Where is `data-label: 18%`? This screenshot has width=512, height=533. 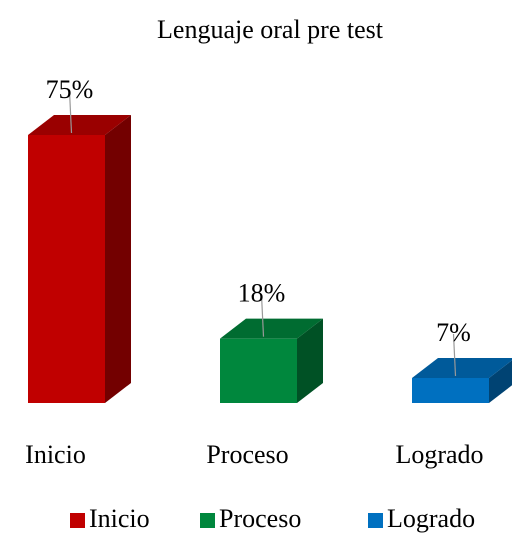 data-label: 18% is located at coordinates (262, 293).